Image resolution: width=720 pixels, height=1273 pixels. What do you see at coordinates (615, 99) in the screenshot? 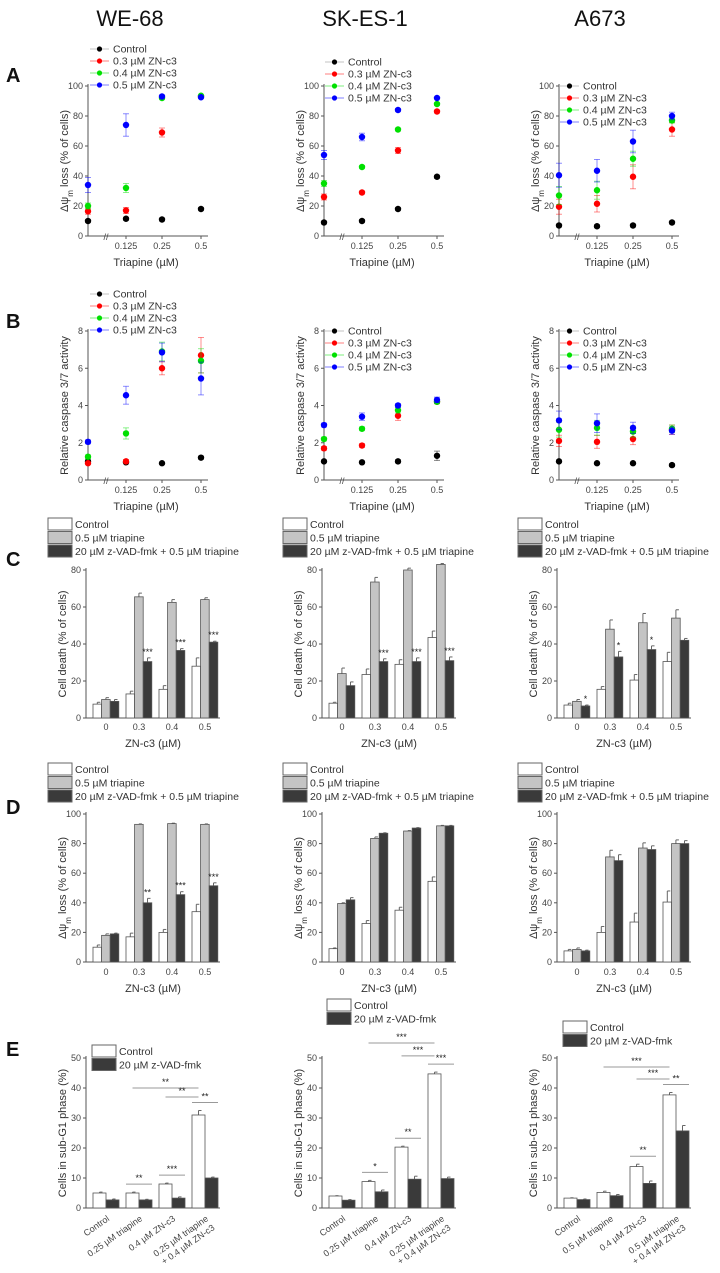
I see `legend-label: 0.3 µM ZN-c3` at bounding box center [615, 99].